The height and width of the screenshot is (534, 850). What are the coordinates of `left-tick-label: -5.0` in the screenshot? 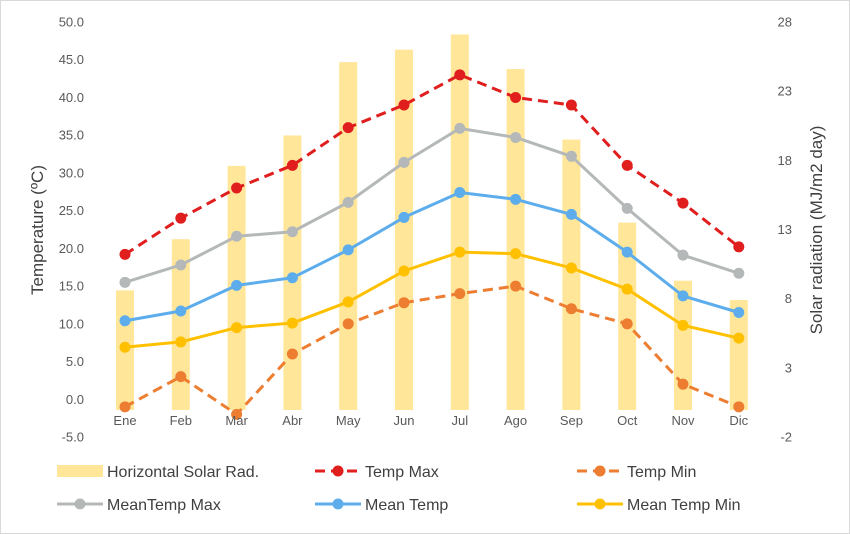 It's located at (73, 437).